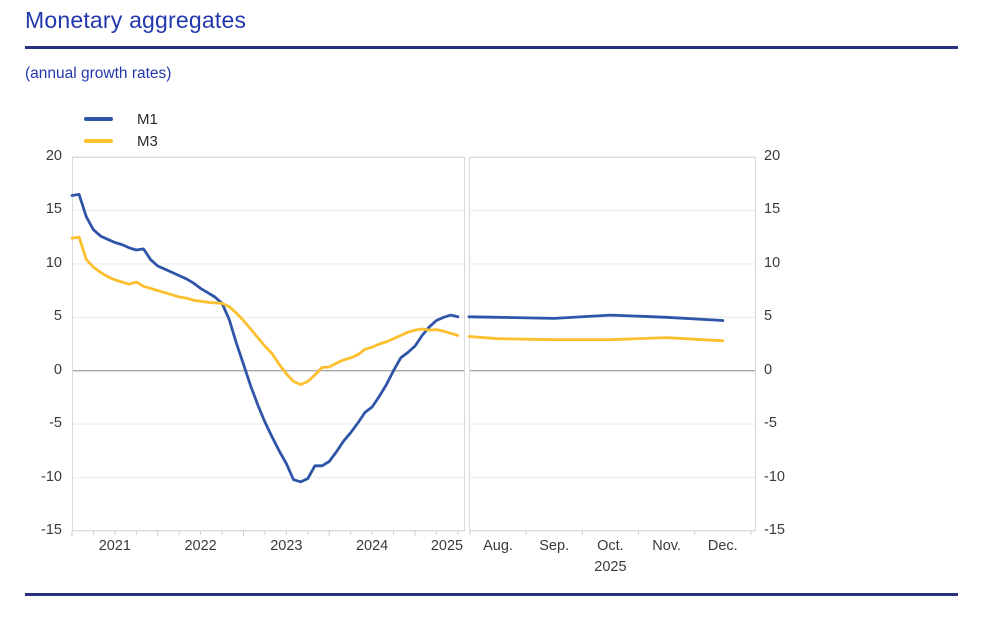 This screenshot has width=983, height=617. Describe the element at coordinates (57, 369) in the screenshot. I see `y-axis-label-left: 0` at that location.